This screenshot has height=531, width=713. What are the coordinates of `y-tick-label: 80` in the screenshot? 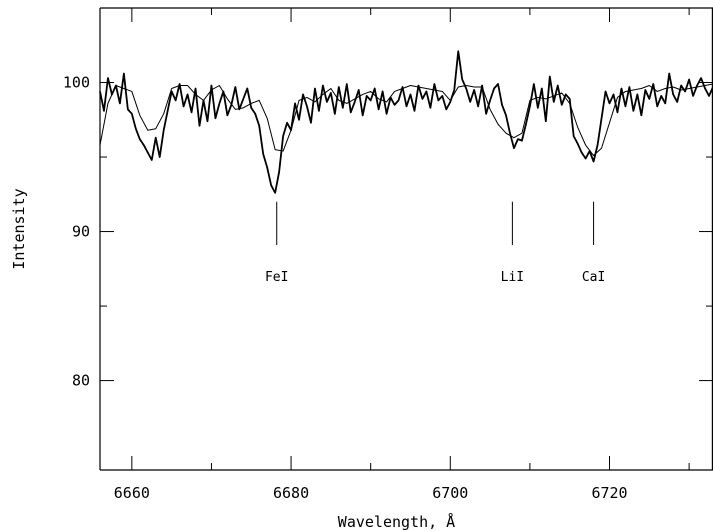 It's located at (81, 381).